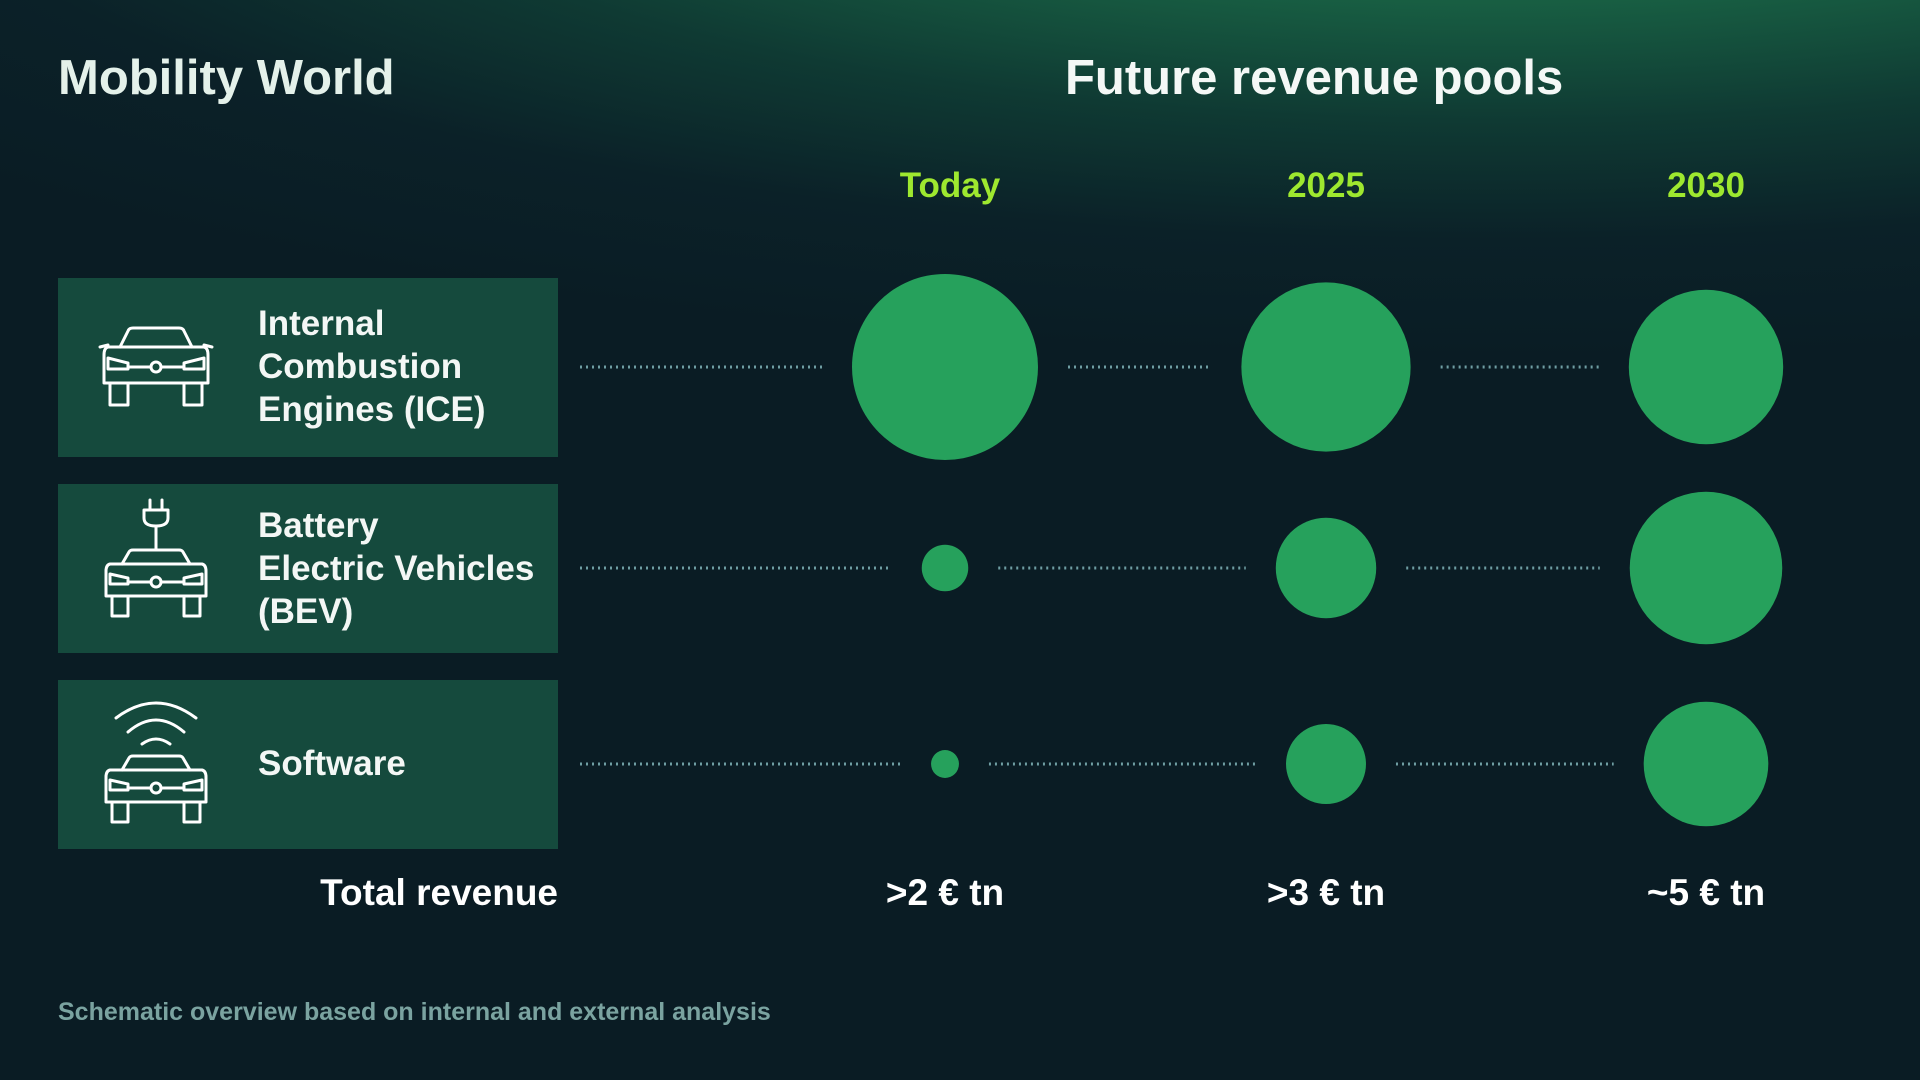  I want to click on chart-title: Future revenue pools, so click(1314, 78).